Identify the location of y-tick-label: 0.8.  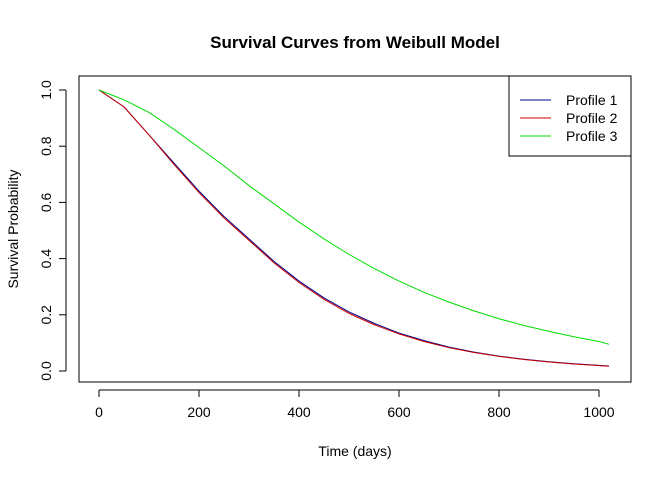
(46, 146).